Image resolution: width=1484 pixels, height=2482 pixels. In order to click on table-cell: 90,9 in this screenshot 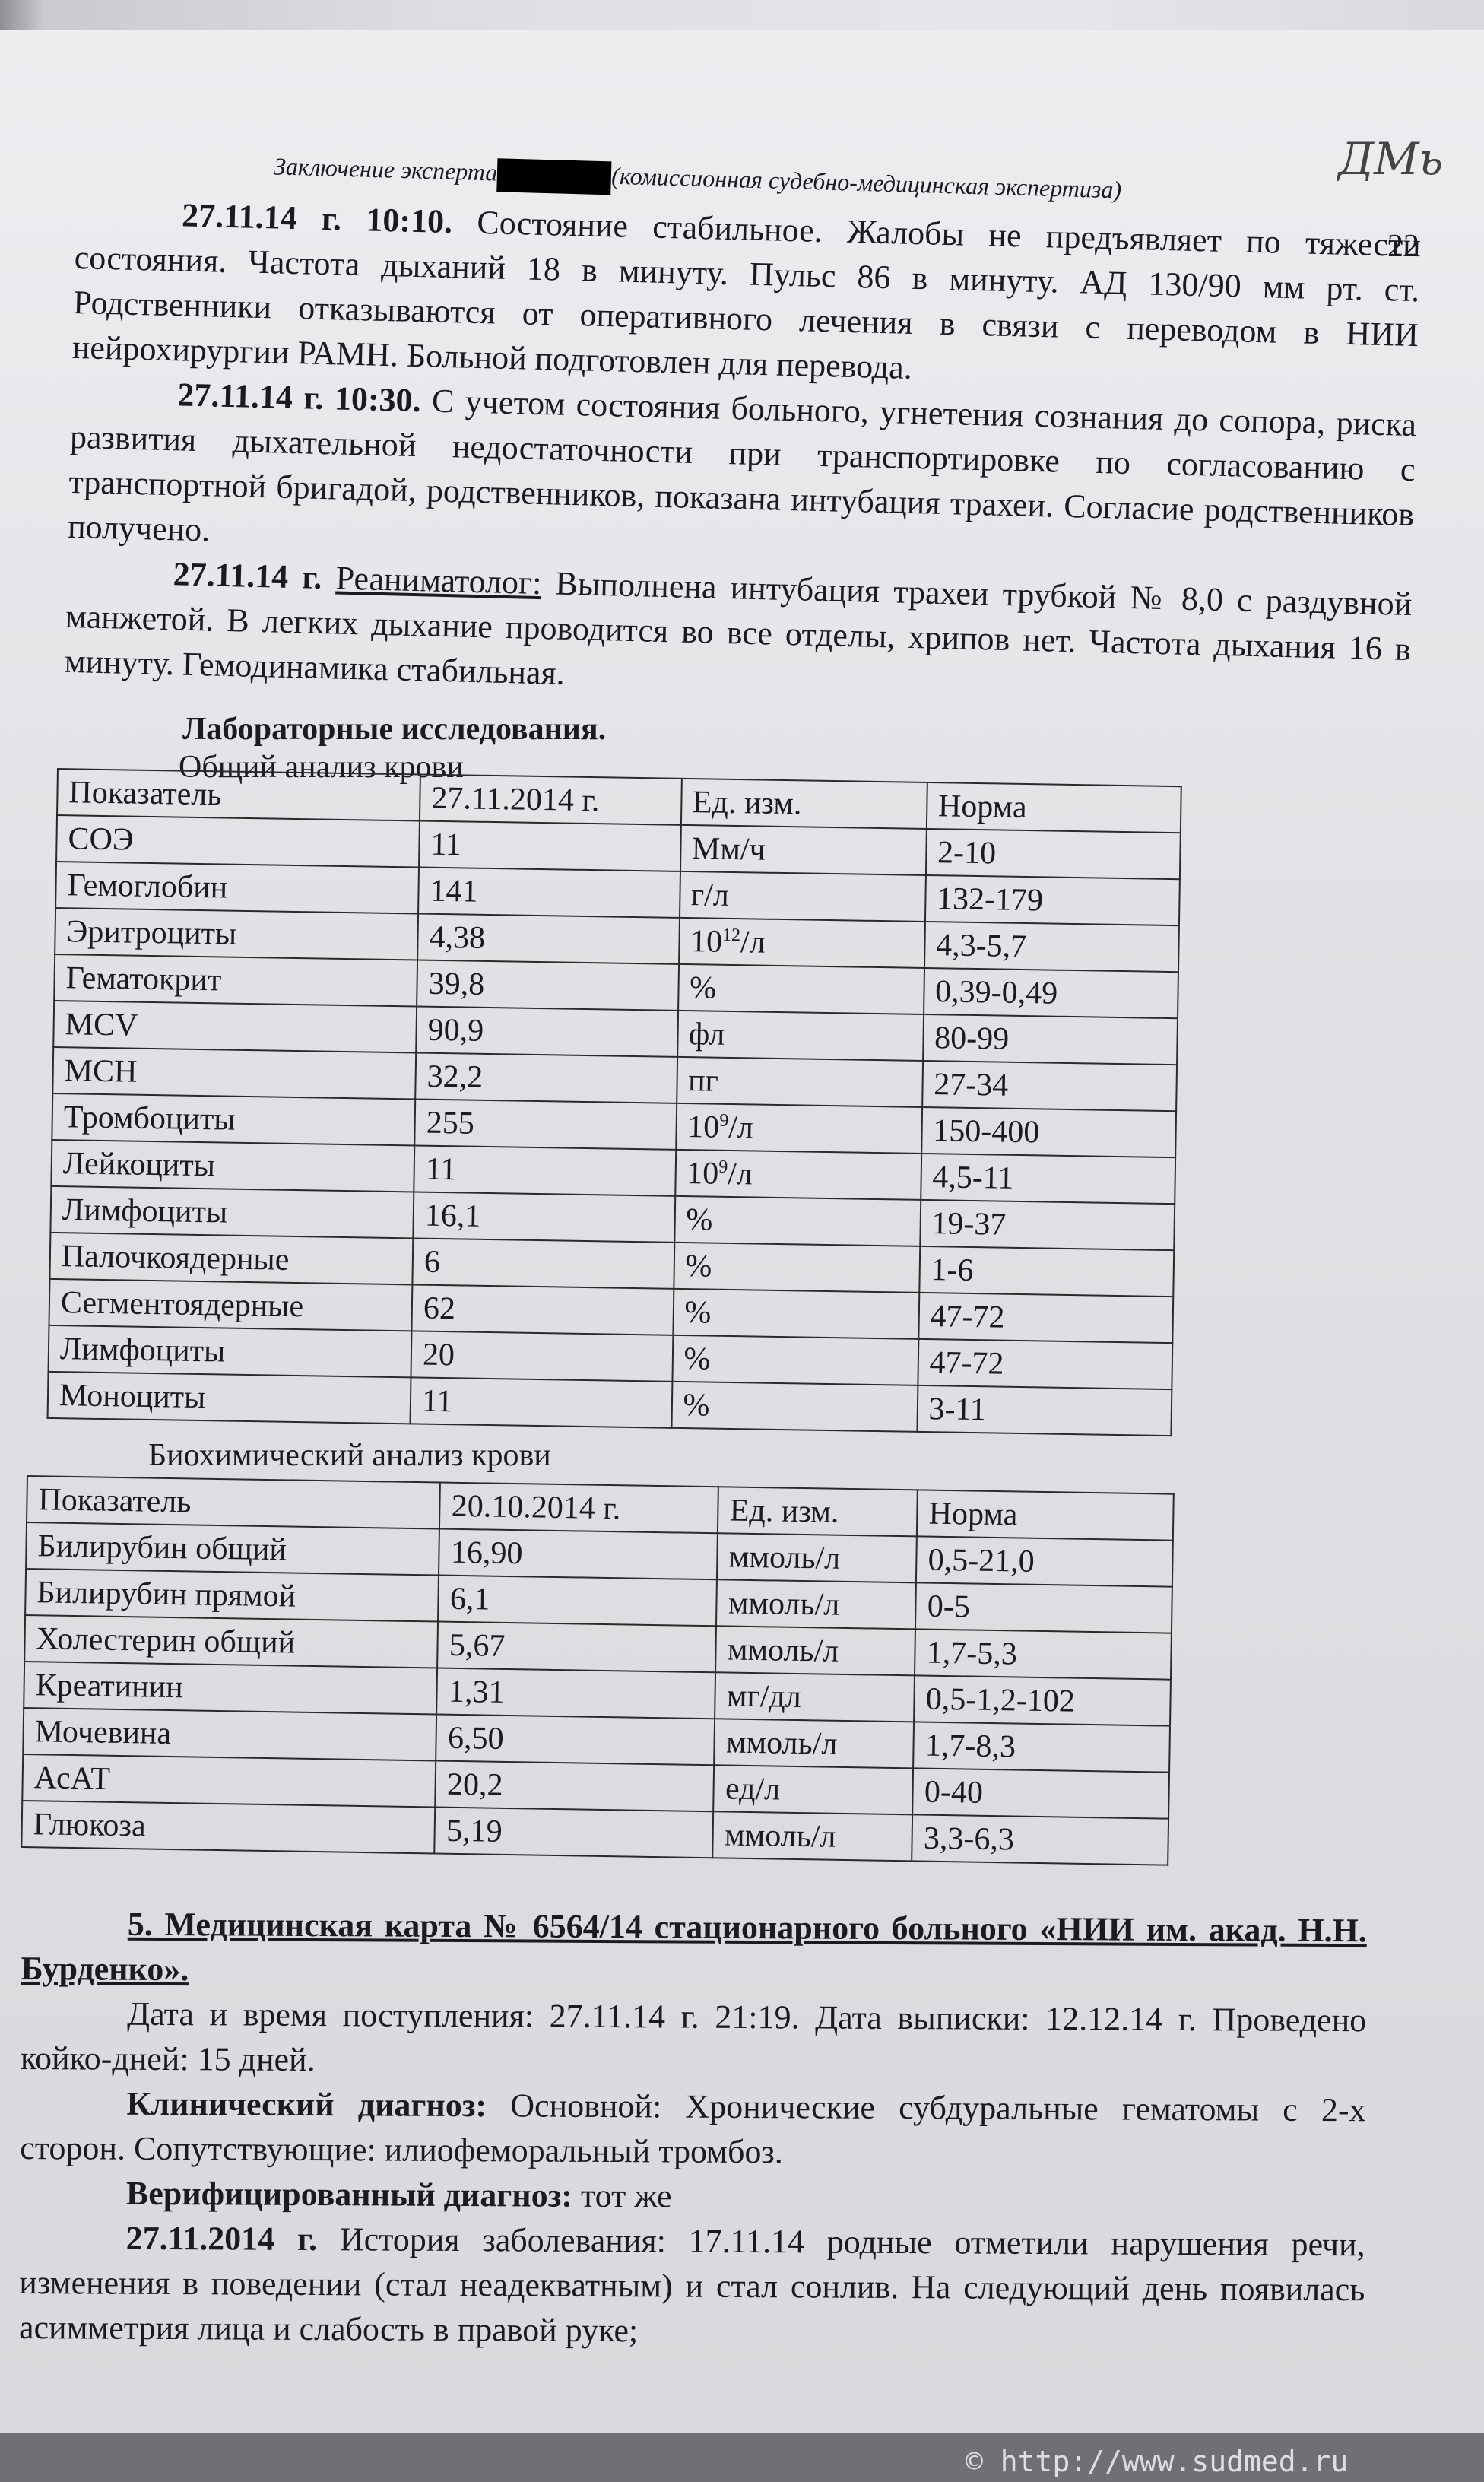, I will do `click(547, 1031)`.